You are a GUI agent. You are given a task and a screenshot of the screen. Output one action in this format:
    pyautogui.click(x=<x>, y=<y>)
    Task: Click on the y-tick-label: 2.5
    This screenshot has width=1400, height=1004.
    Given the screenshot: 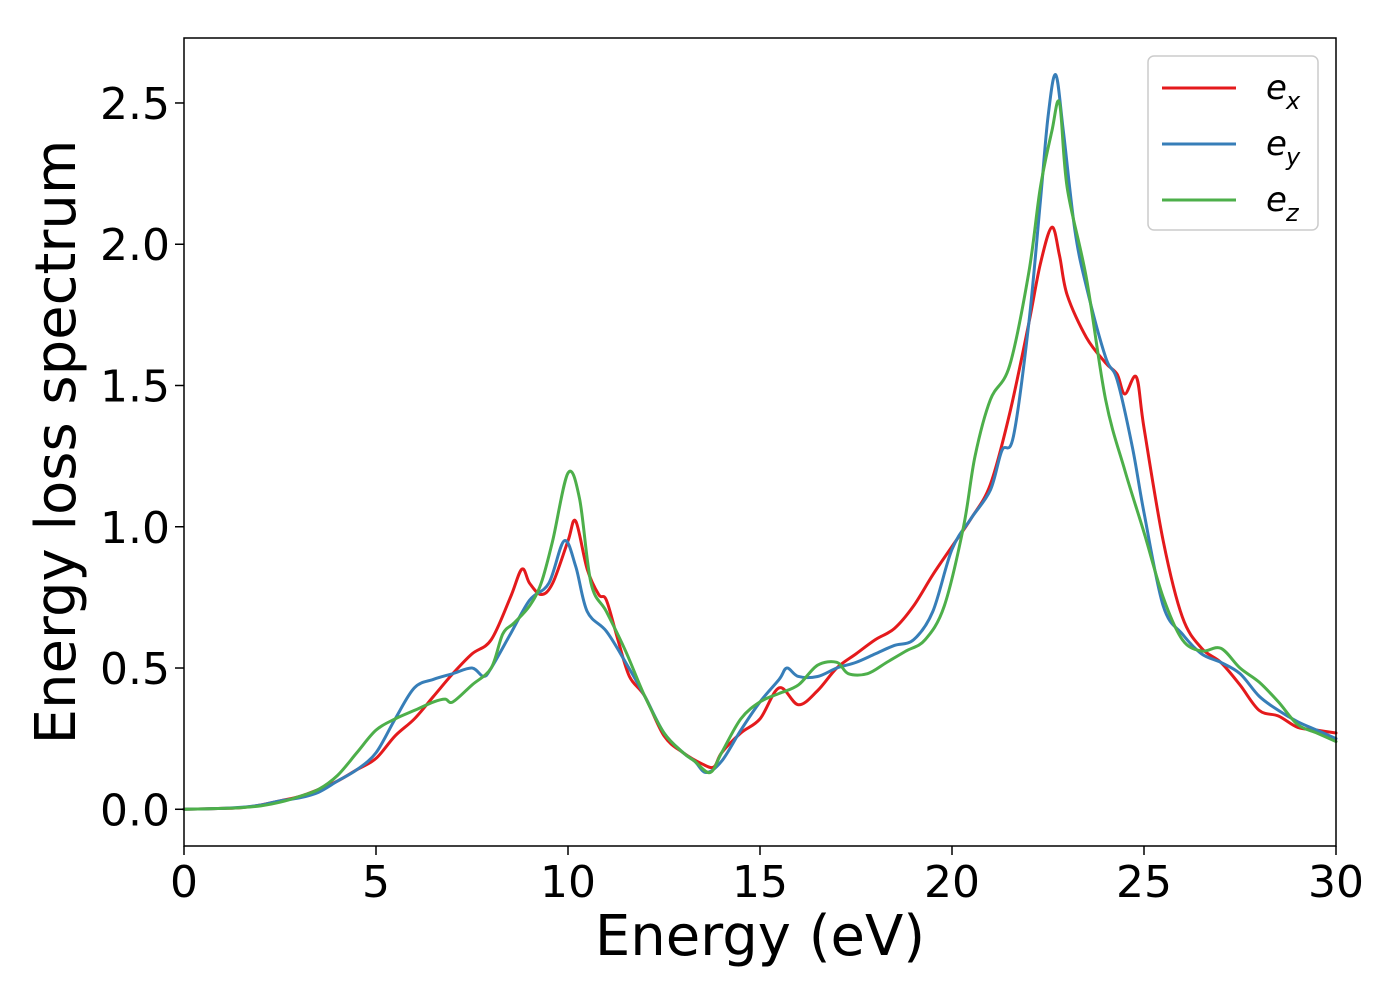 What is the action you would take?
    pyautogui.click(x=135, y=104)
    